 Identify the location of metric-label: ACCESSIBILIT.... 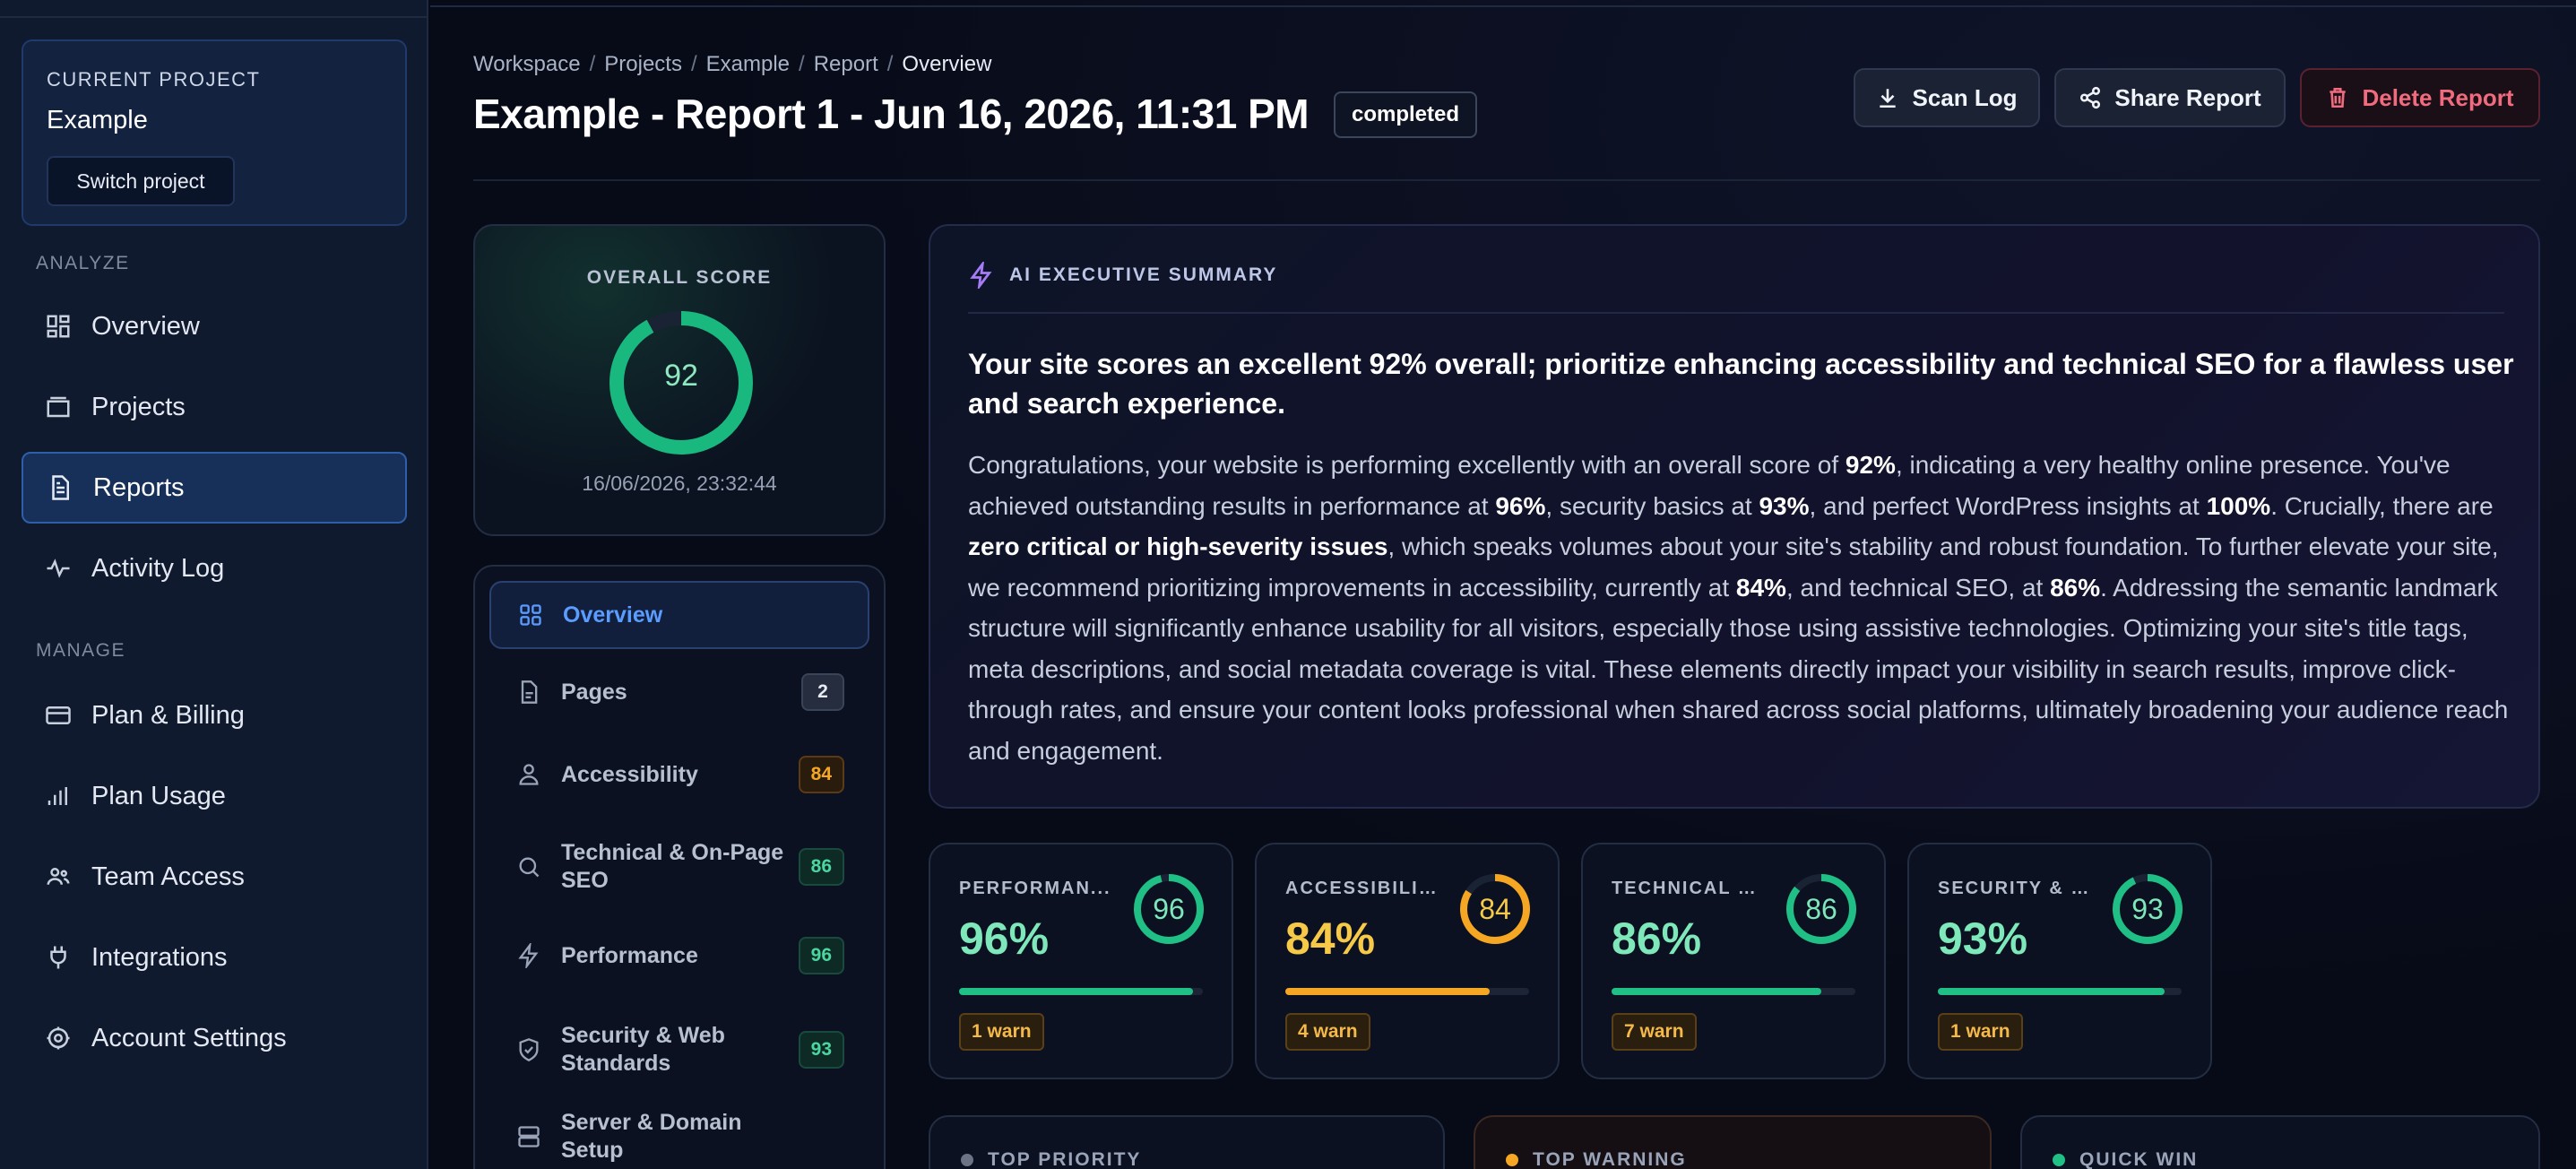
(1361, 889).